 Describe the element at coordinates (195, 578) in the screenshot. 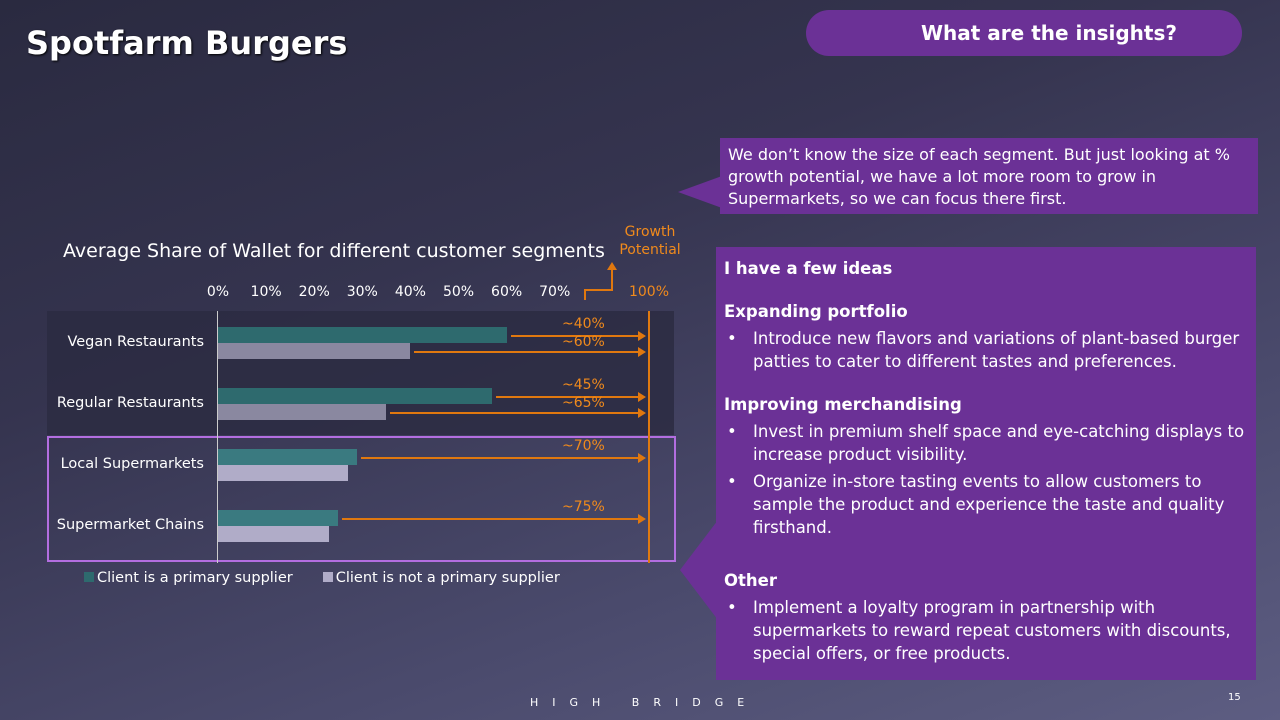

I see `legend-label: Client is a primary supplier` at that location.